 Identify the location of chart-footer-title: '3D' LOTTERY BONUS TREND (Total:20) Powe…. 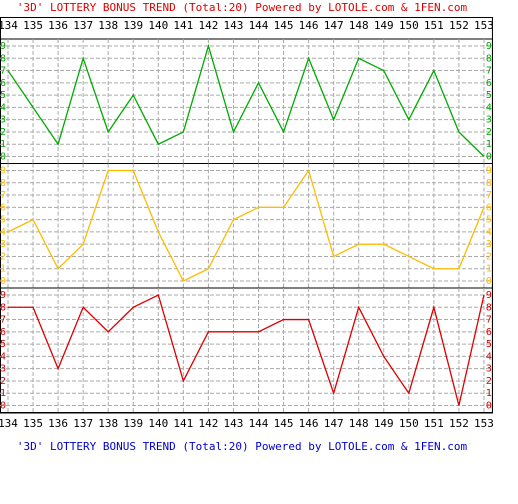
(242, 446).